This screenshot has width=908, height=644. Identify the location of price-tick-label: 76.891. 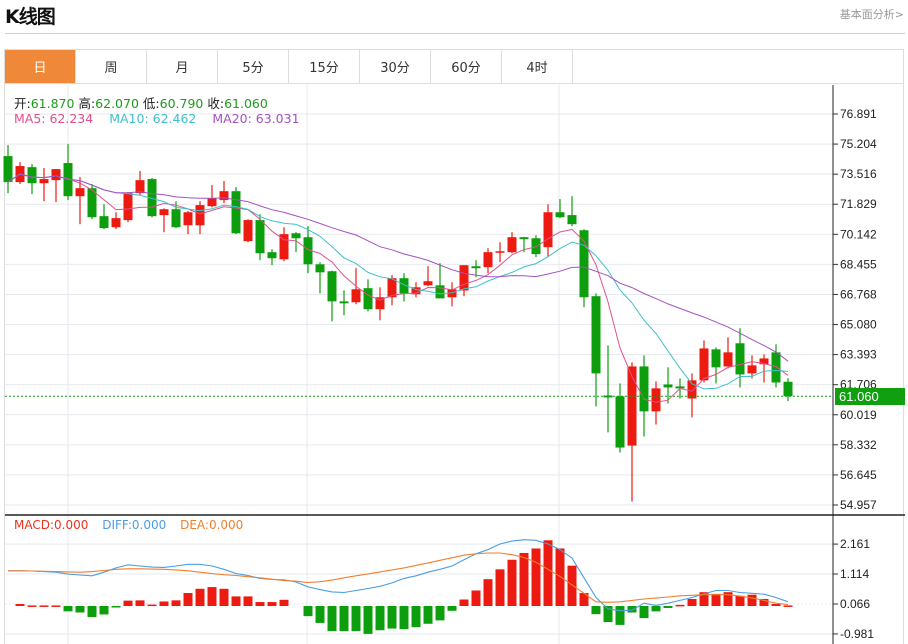
(858, 114).